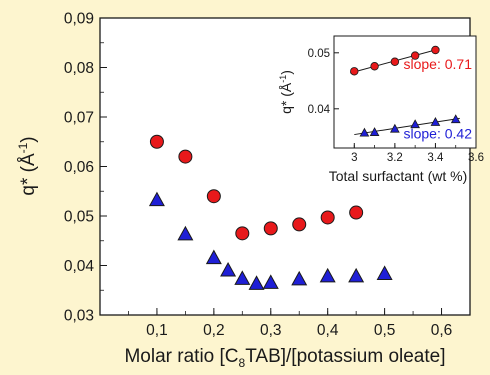 The width and height of the screenshot is (490, 375). I want to click on inset-y-tick-label: 0.04, so click(319, 110).